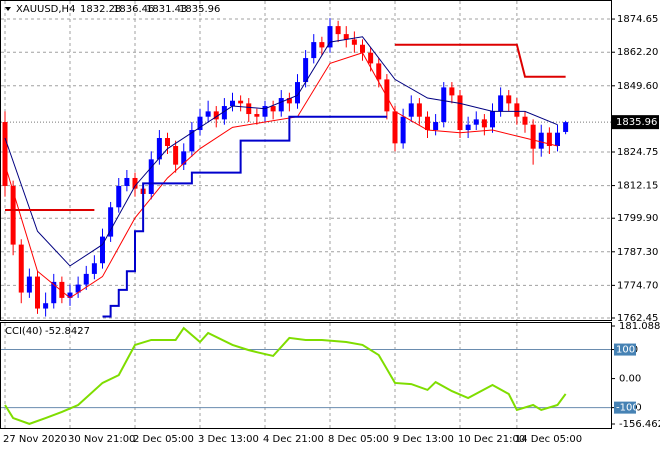  Describe the element at coordinates (35, 439) in the screenshot. I see `x-tick-label: 27 Nov 2020` at that location.